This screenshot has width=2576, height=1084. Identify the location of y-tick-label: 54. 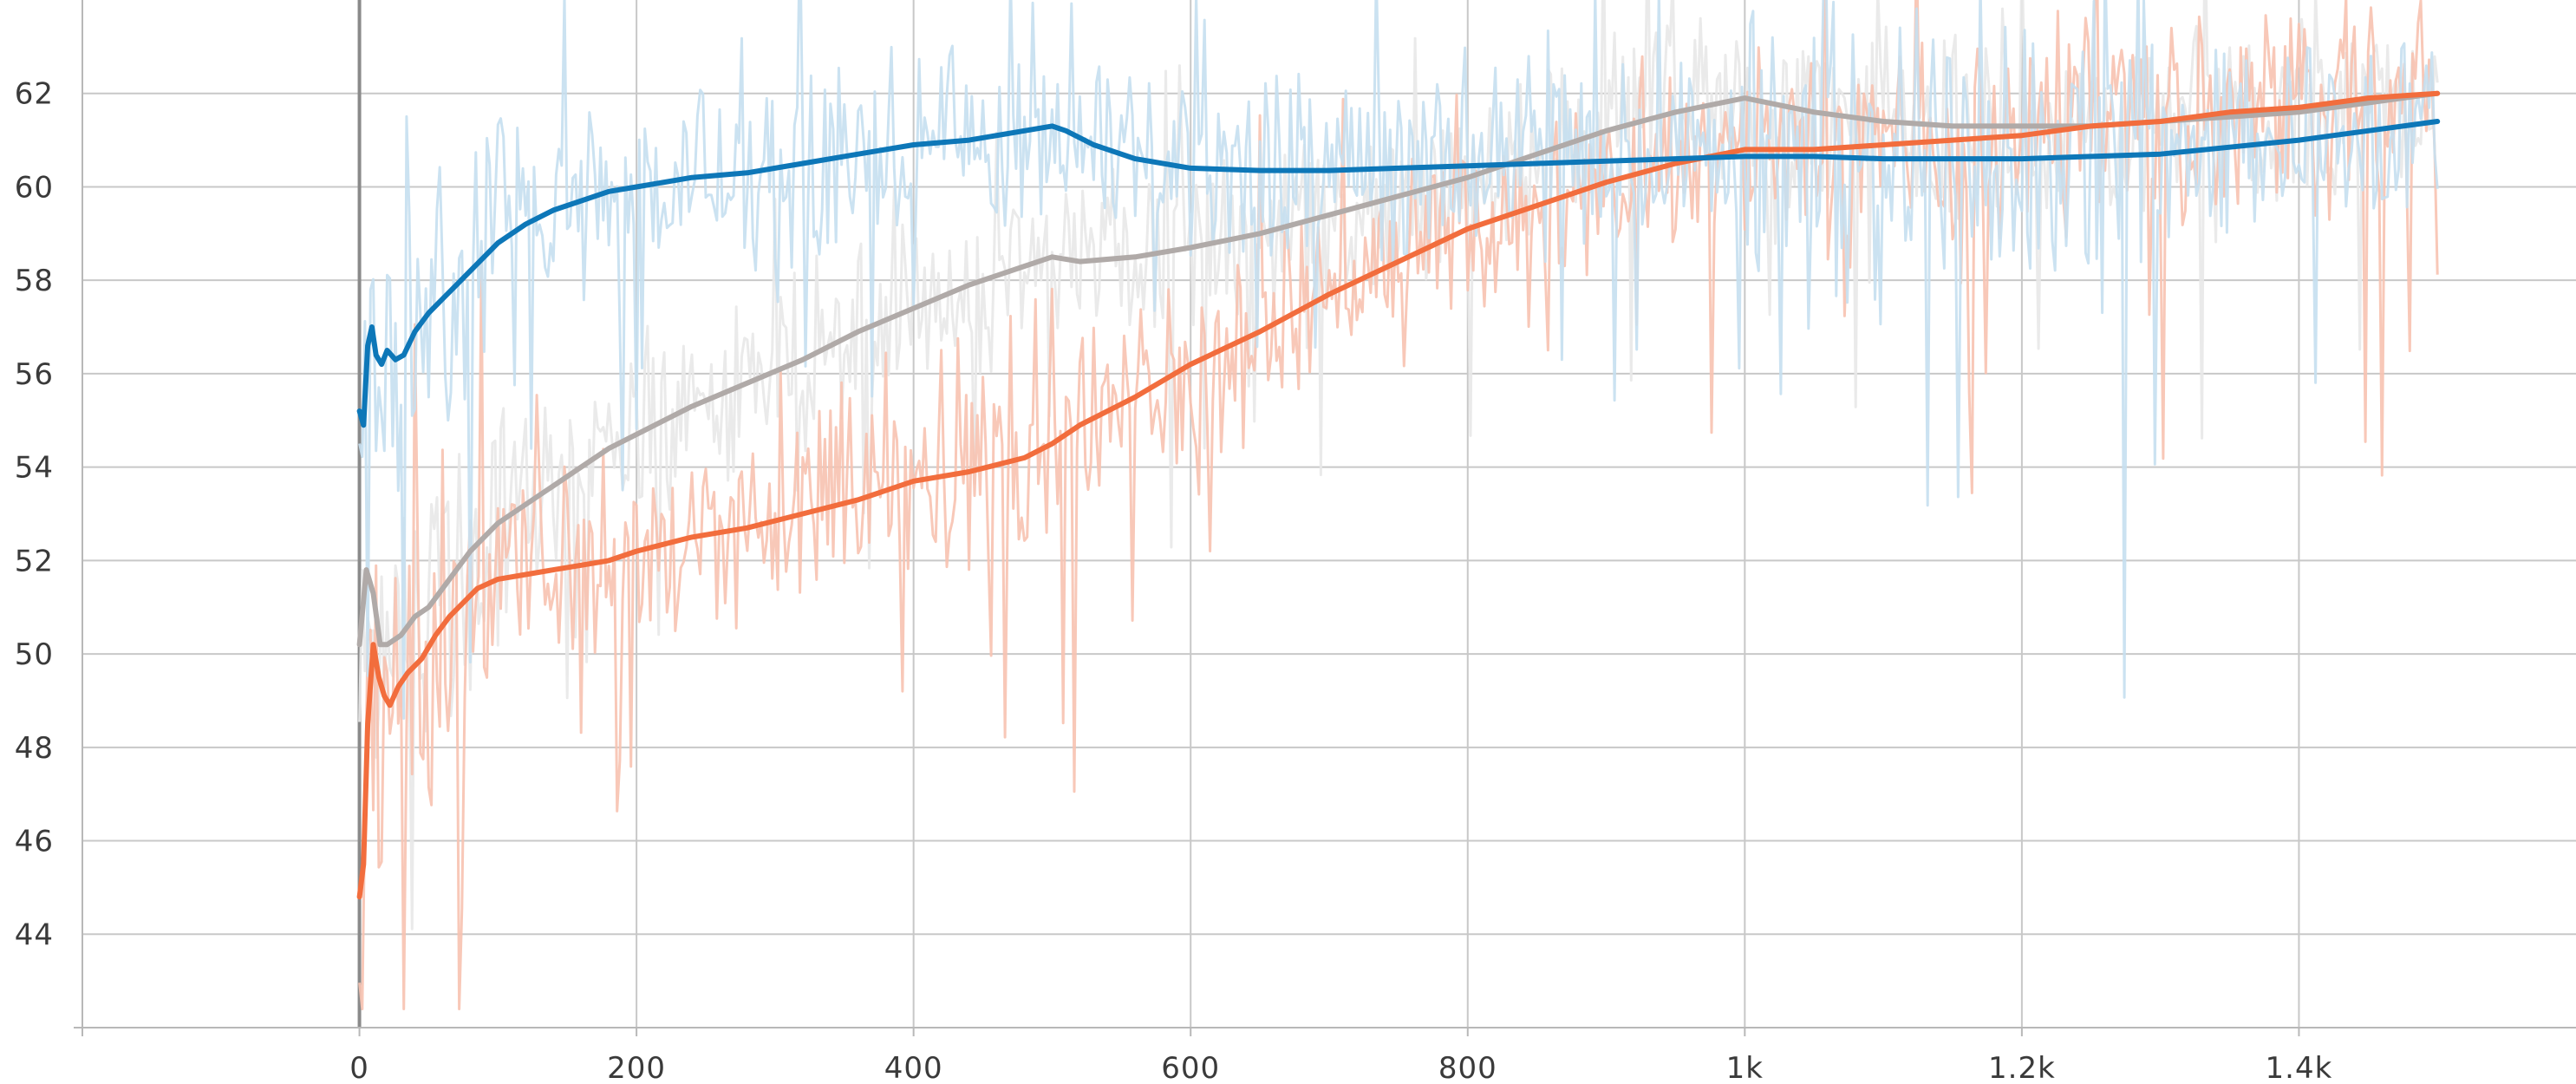
(35, 469).